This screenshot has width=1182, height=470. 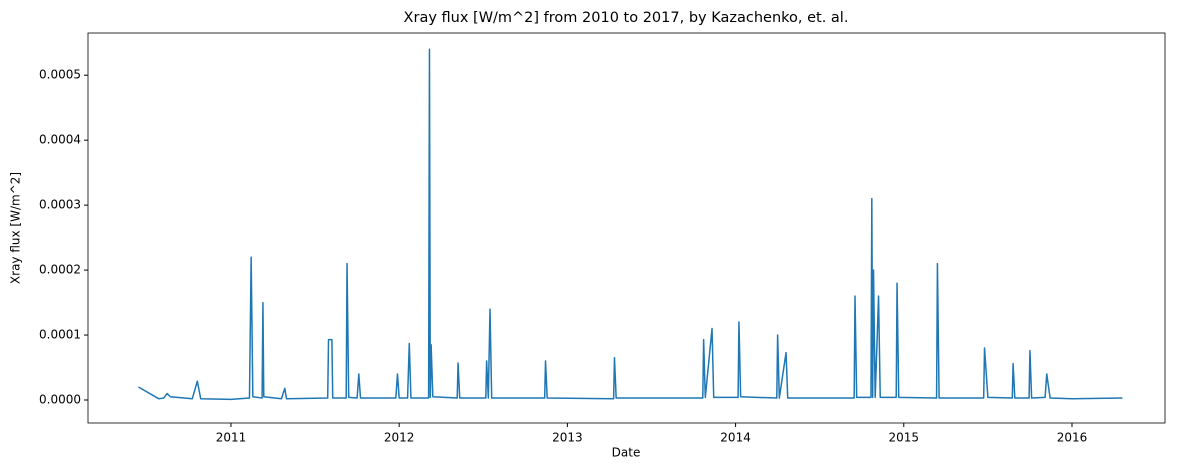 What do you see at coordinates (60, 400) in the screenshot?
I see `y-tick-label: 0.0000` at bounding box center [60, 400].